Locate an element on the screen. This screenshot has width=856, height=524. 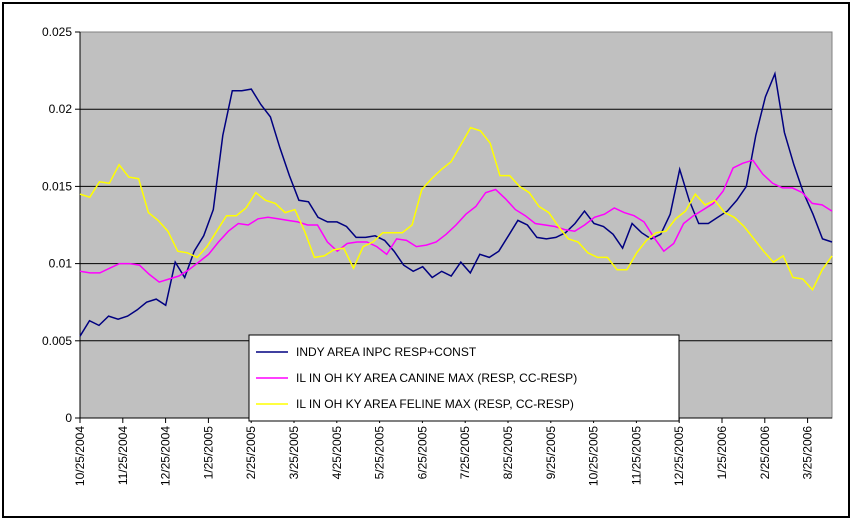
x-tick-label: 2/25/2006 is located at coordinates (765, 453).